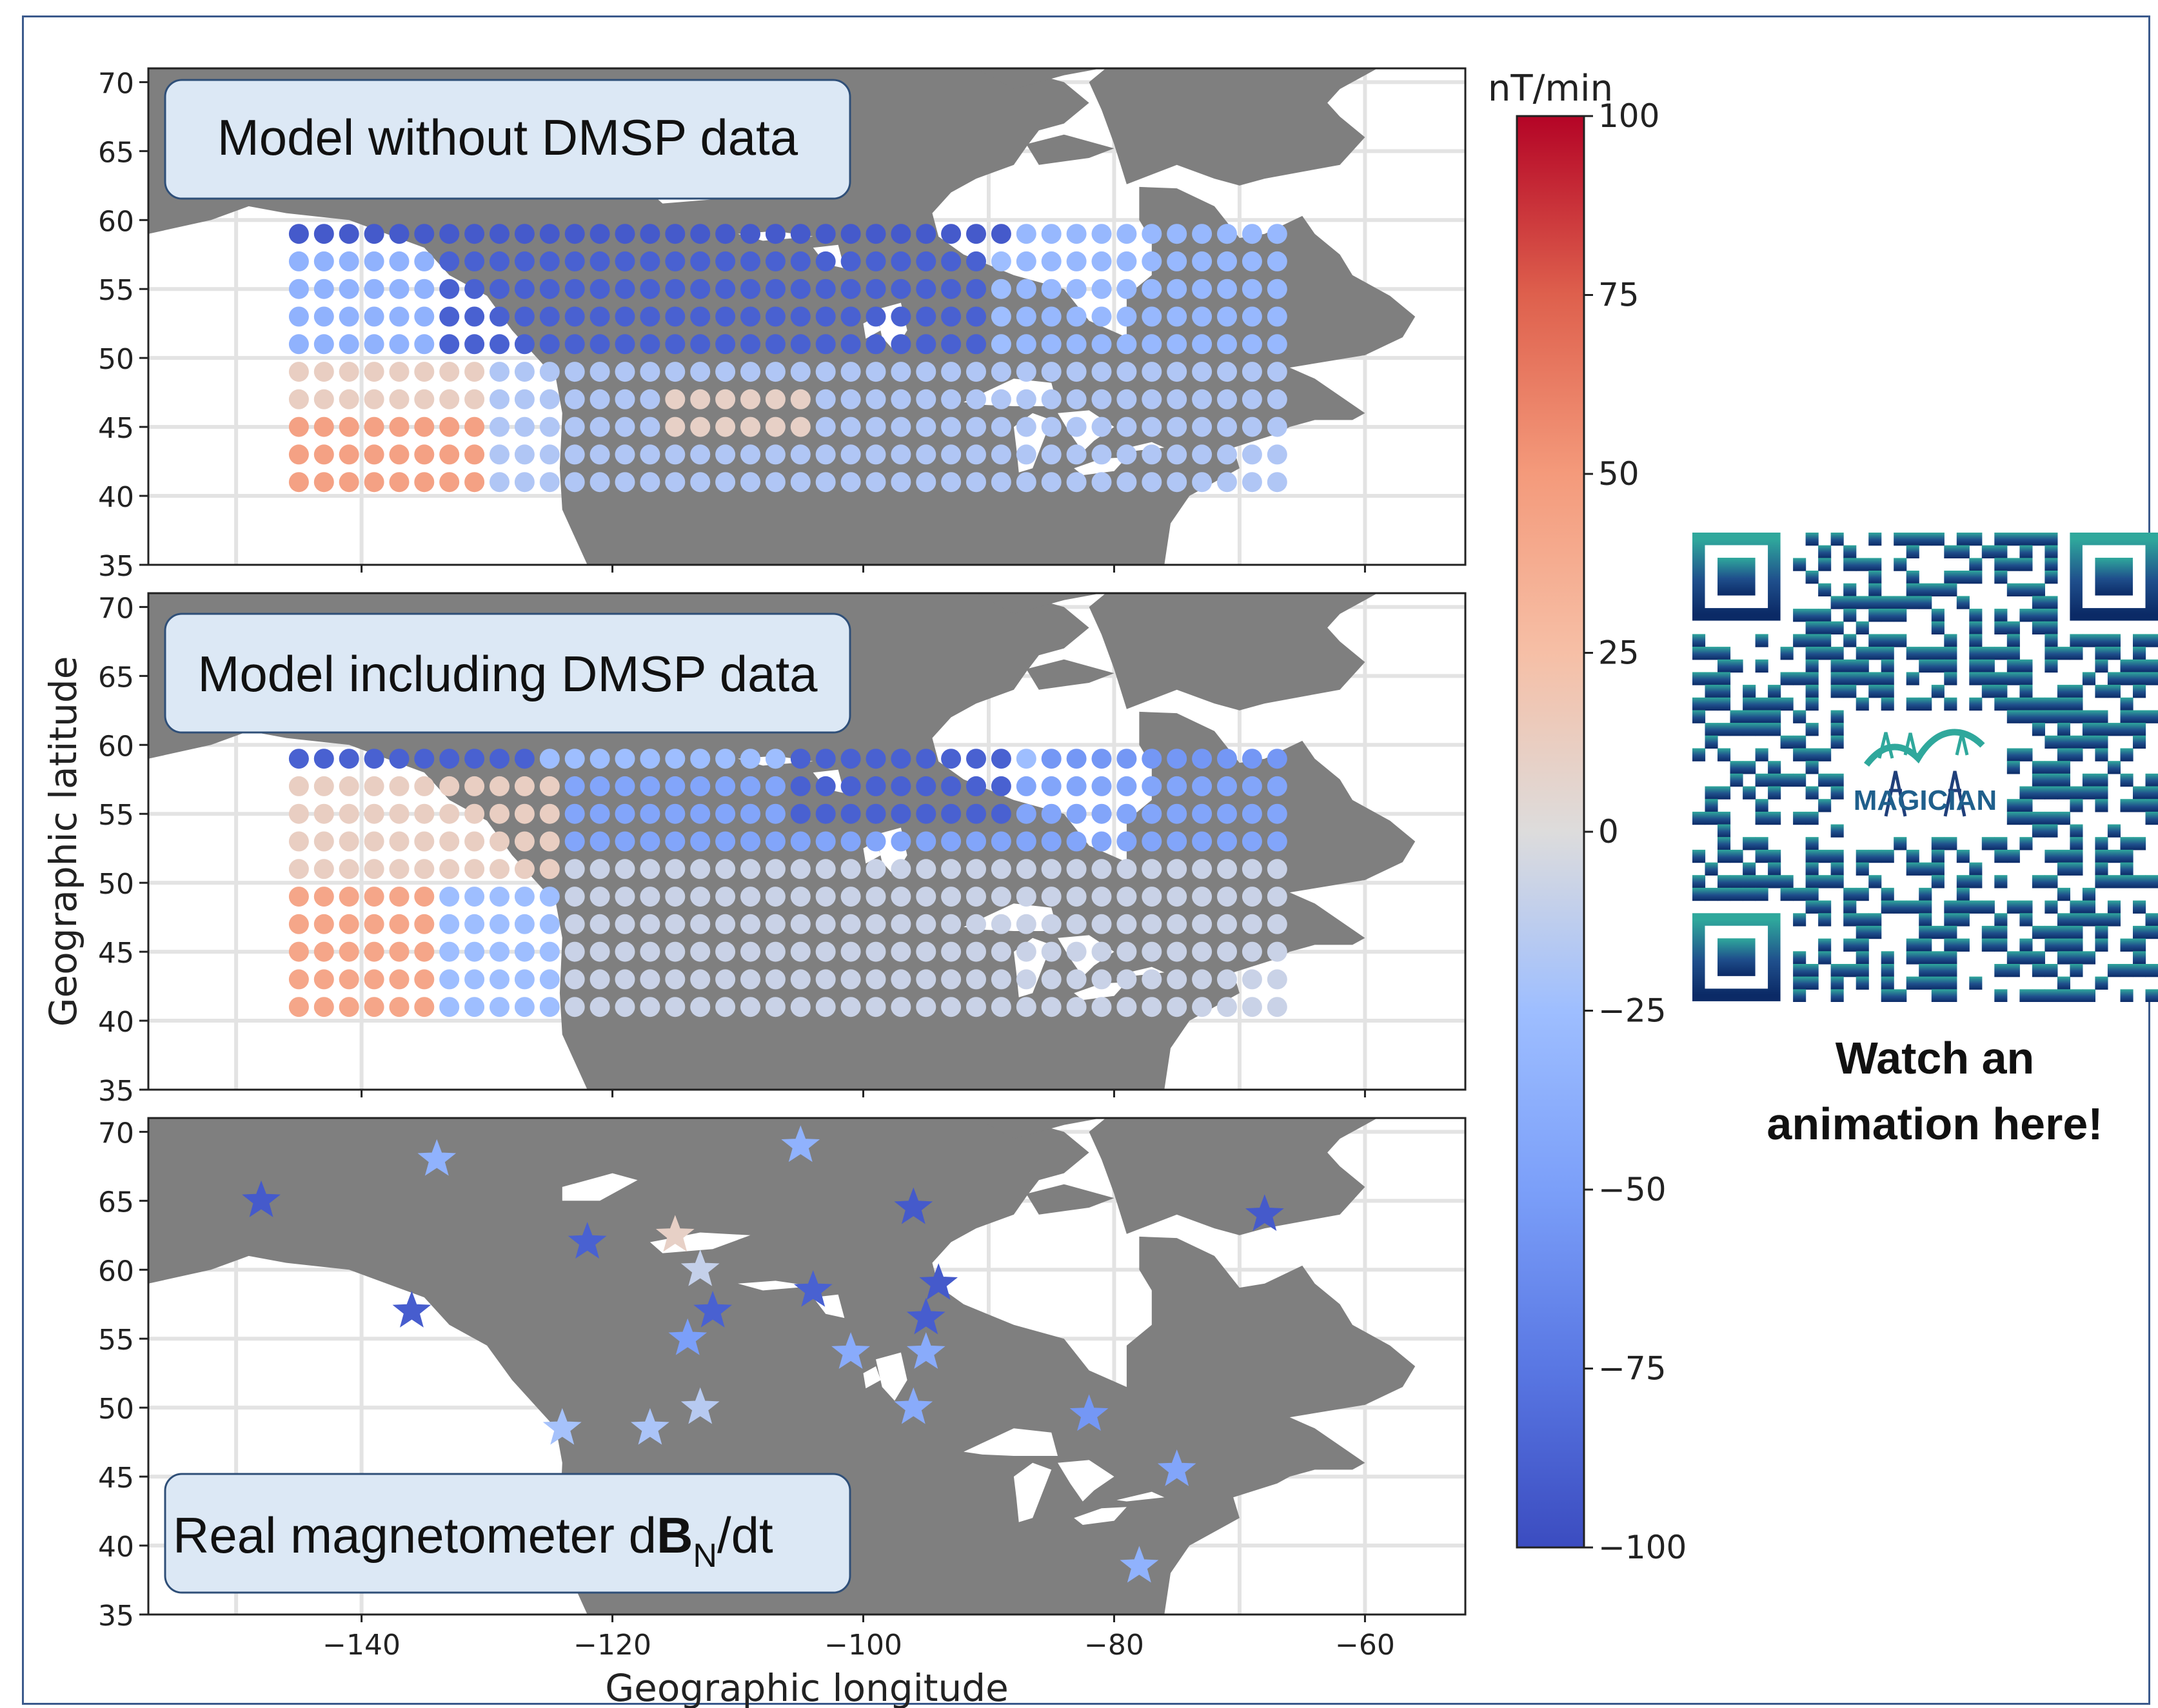  Describe the element at coordinates (1925, 768) in the screenshot. I see `qr-code: MAGICIAN` at that location.